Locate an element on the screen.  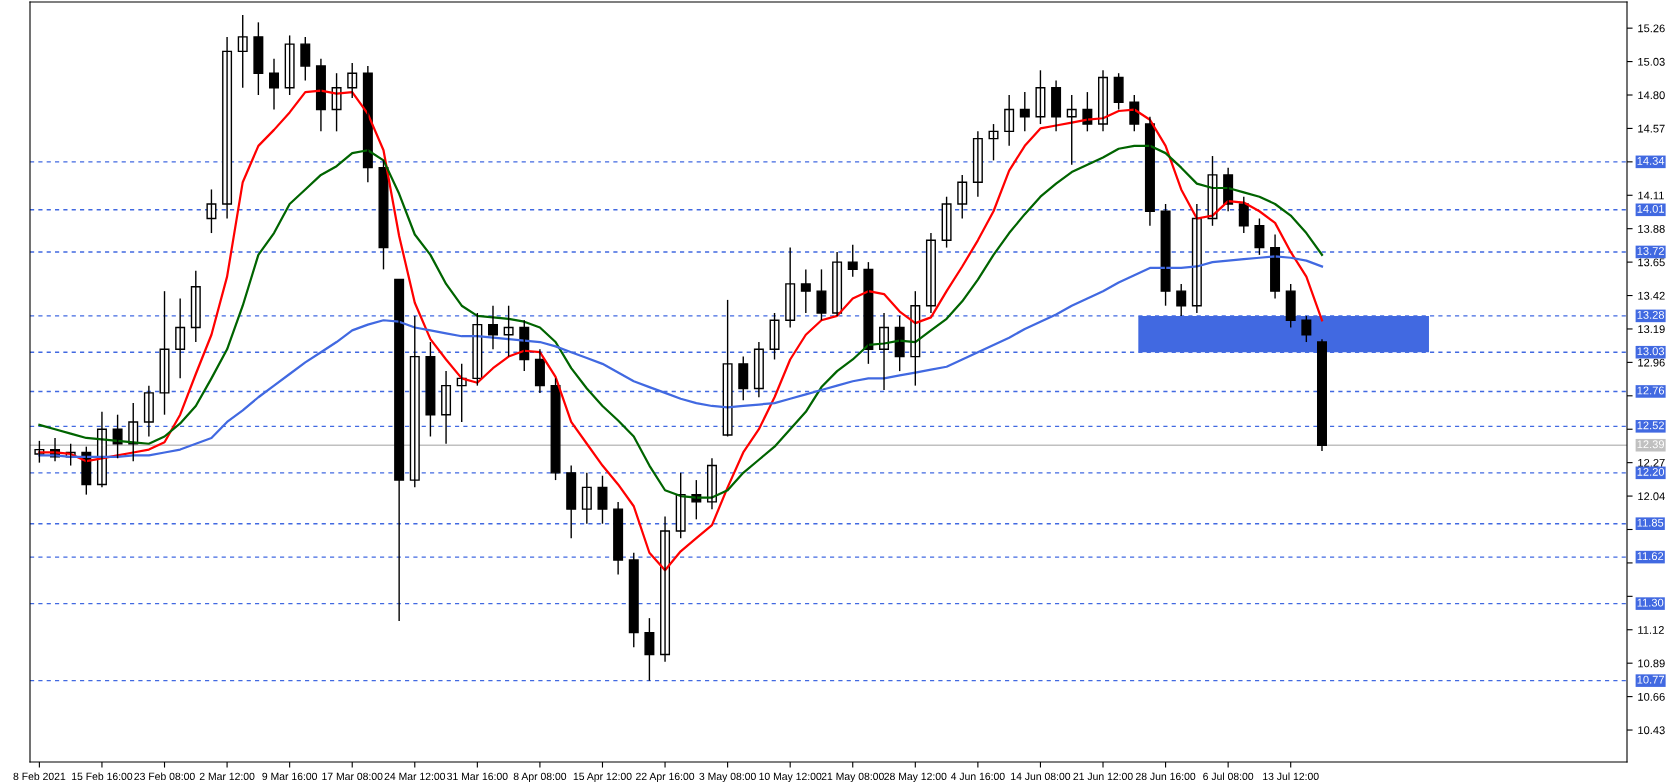
x-tick-label: 8 Feb 2021 is located at coordinates (39, 776).